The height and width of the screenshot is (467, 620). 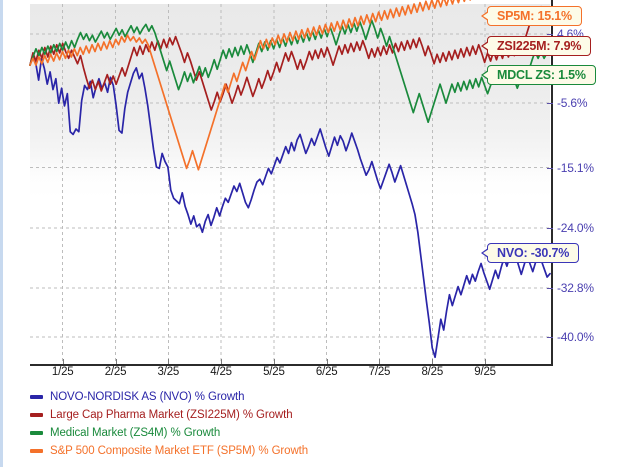 I want to click on callout-mdcl-zs-label: MDCL ZS: 1.5%, so click(x=541, y=75).